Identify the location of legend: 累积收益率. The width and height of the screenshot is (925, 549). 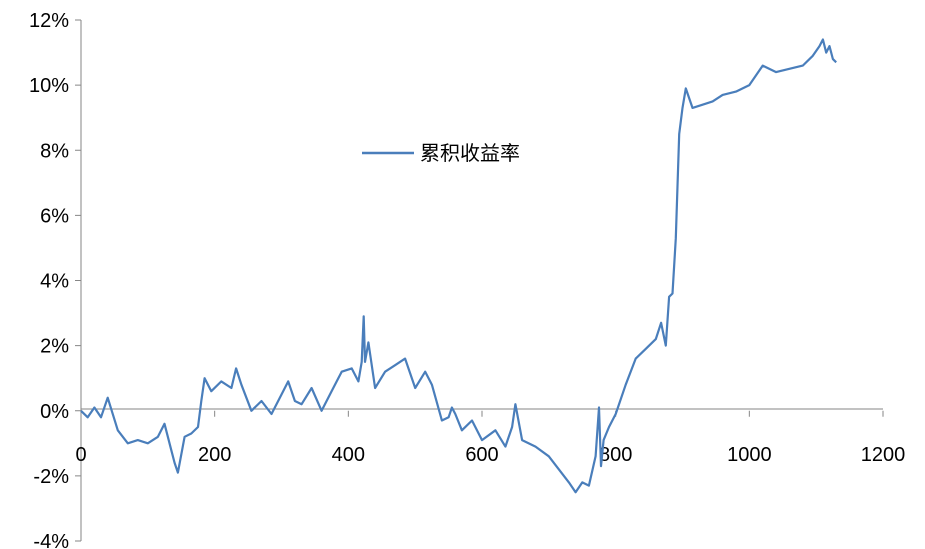
(441, 153).